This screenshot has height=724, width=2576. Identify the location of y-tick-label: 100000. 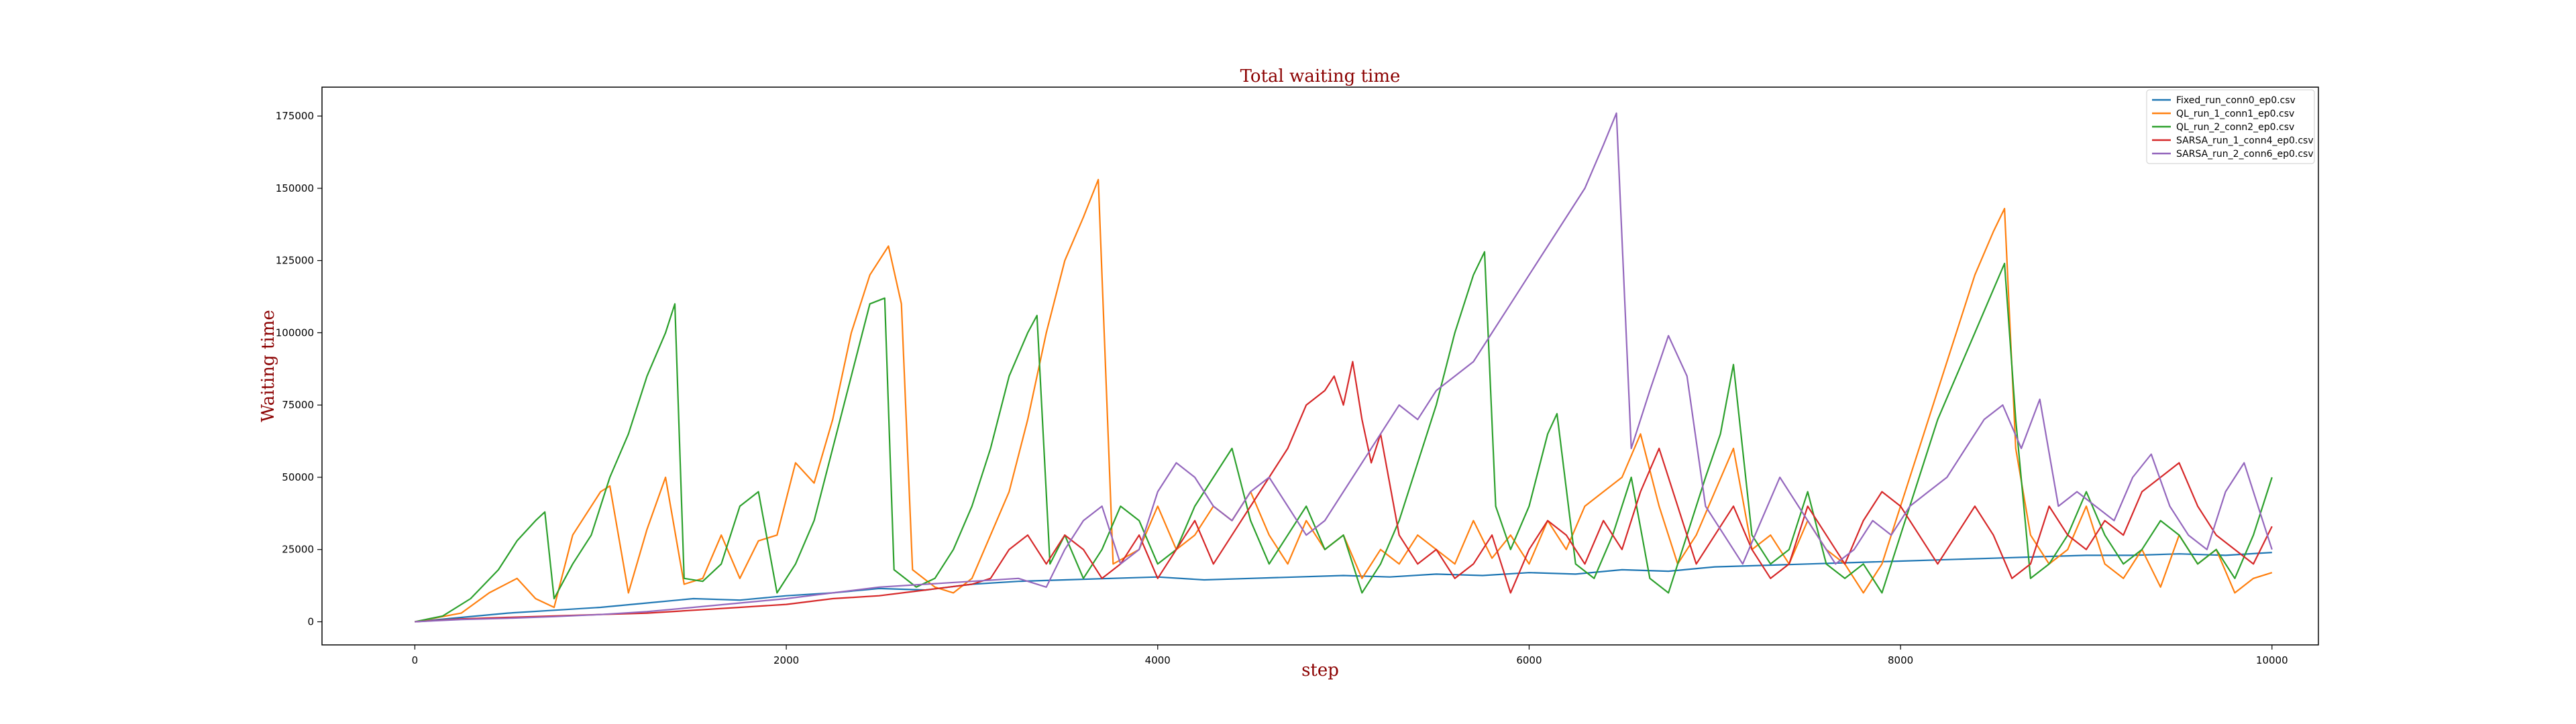
(295, 332).